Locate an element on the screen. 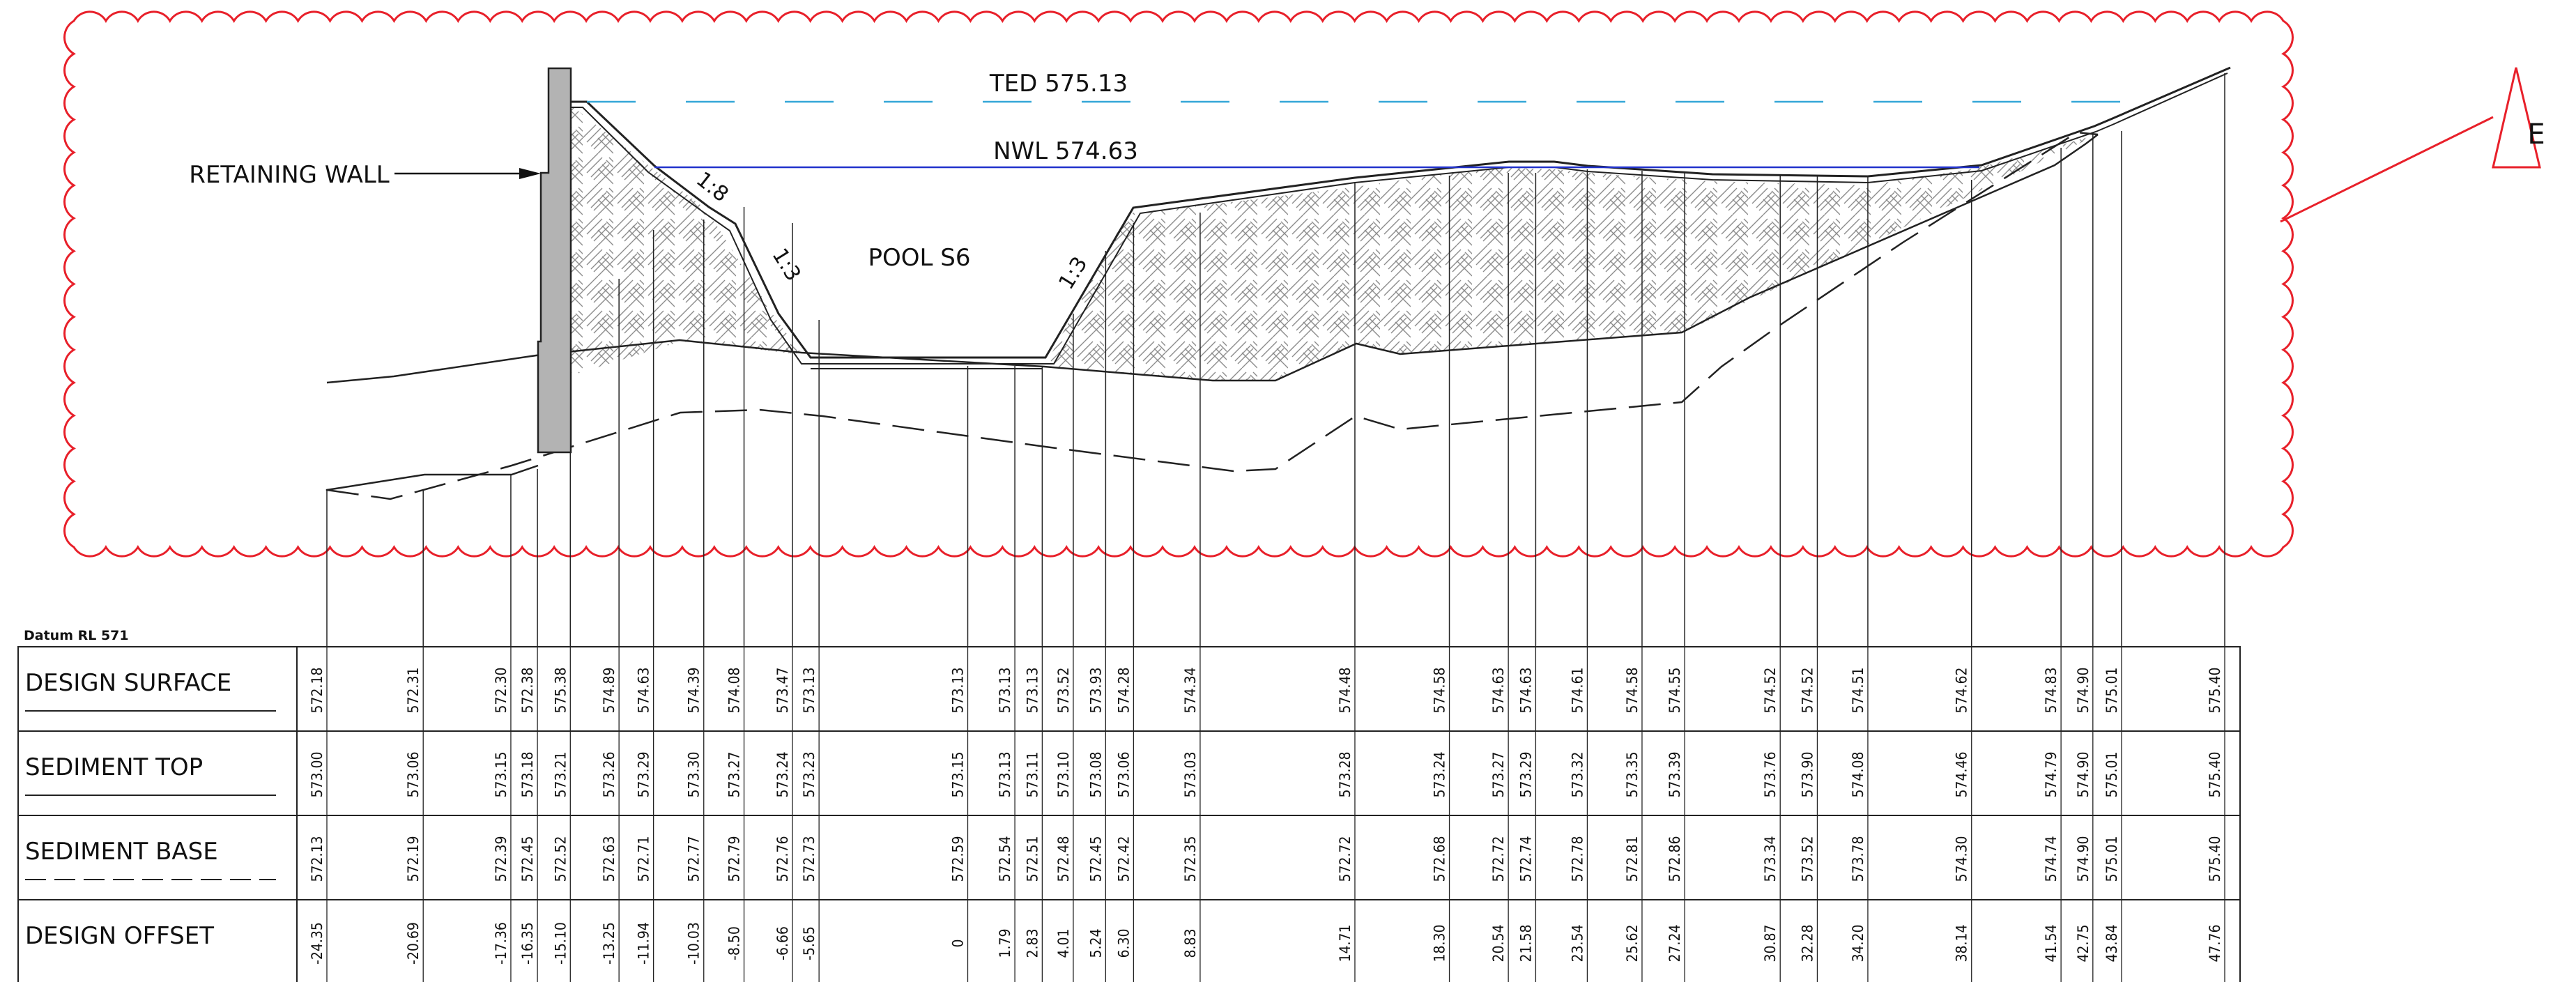  table-cell-design_surface: 572.30 is located at coordinates (501, 690).